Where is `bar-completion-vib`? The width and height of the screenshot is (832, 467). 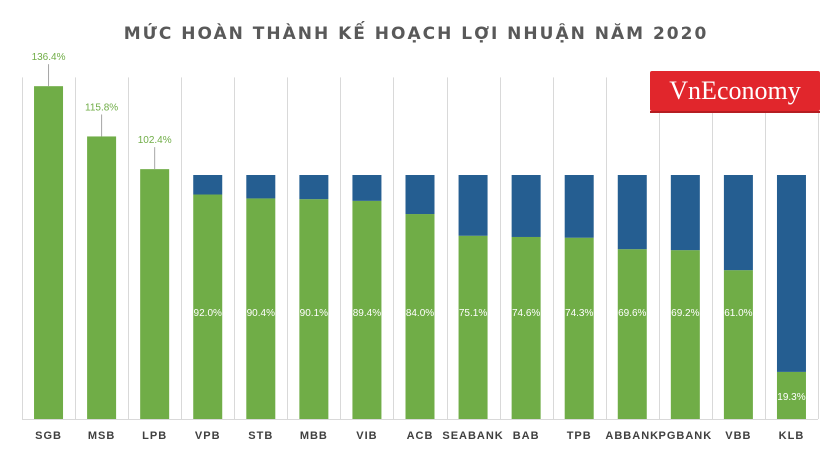
bar-completion-vib is located at coordinates (367, 309).